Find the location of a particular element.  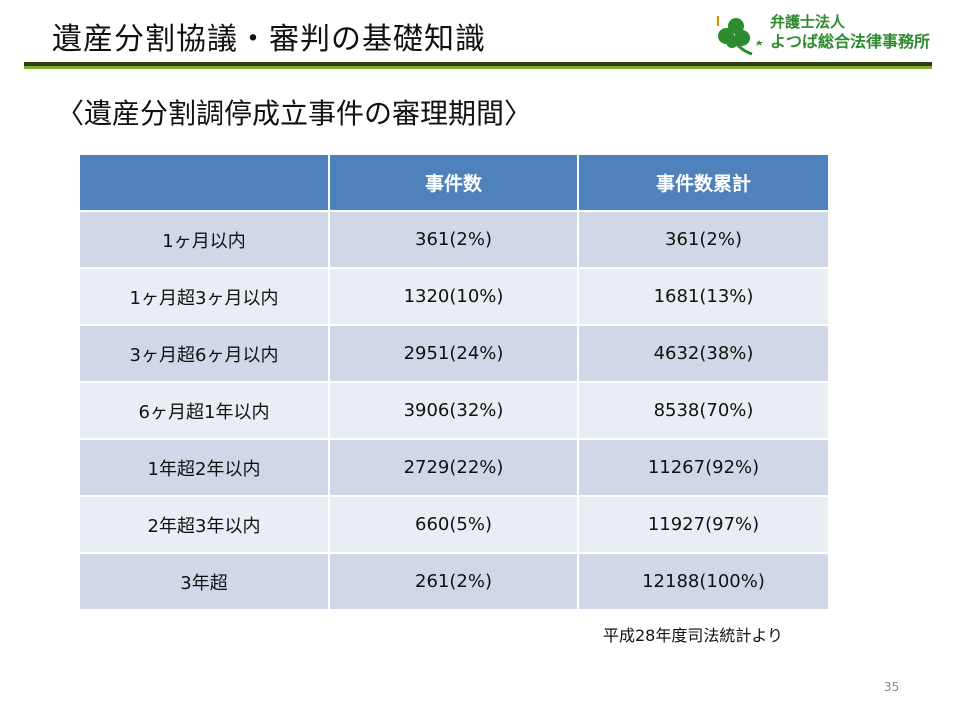

cumulative-cell: 8538(70%) is located at coordinates (703, 410).